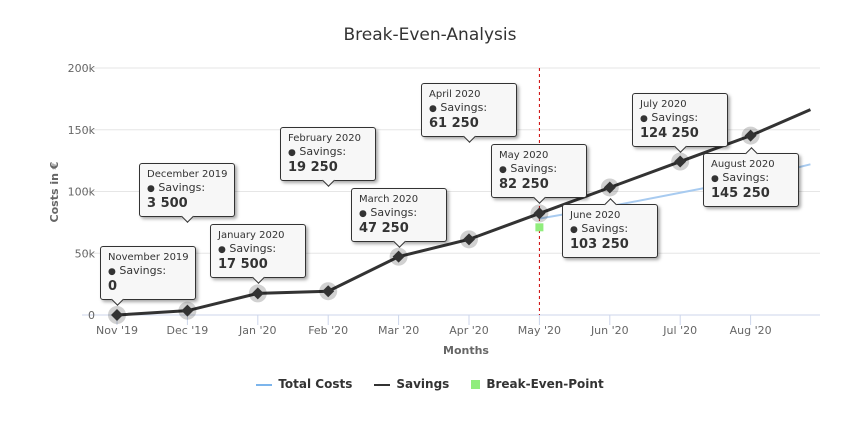  What do you see at coordinates (539, 227) in the screenshot?
I see `break-even-point` at bounding box center [539, 227].